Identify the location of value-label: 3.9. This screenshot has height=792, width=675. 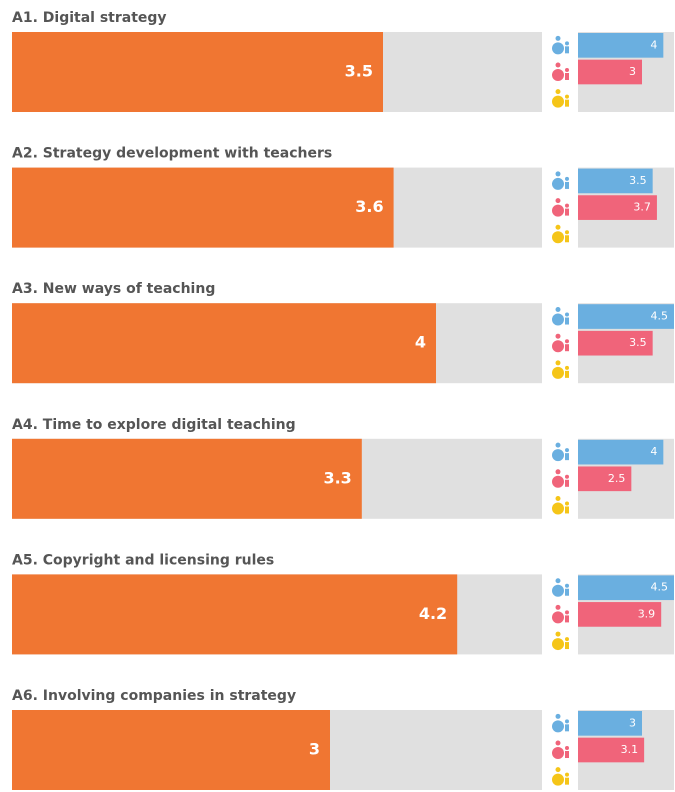
(647, 613).